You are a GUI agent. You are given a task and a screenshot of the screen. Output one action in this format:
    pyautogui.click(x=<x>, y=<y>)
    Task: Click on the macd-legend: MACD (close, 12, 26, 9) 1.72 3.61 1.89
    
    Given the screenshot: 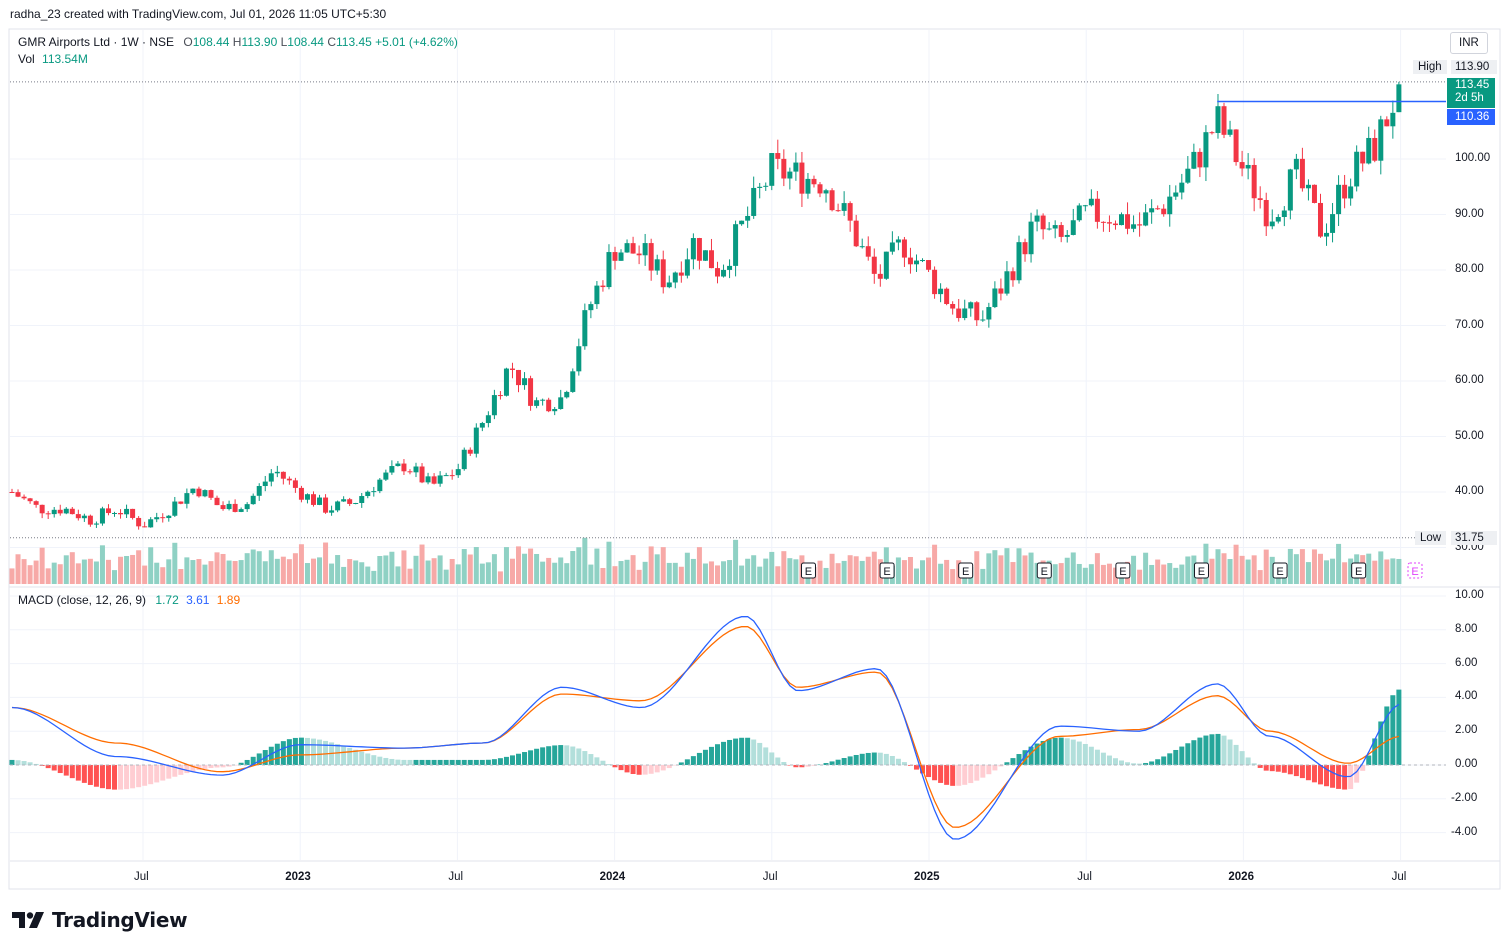 What is the action you would take?
    pyautogui.click(x=129, y=600)
    